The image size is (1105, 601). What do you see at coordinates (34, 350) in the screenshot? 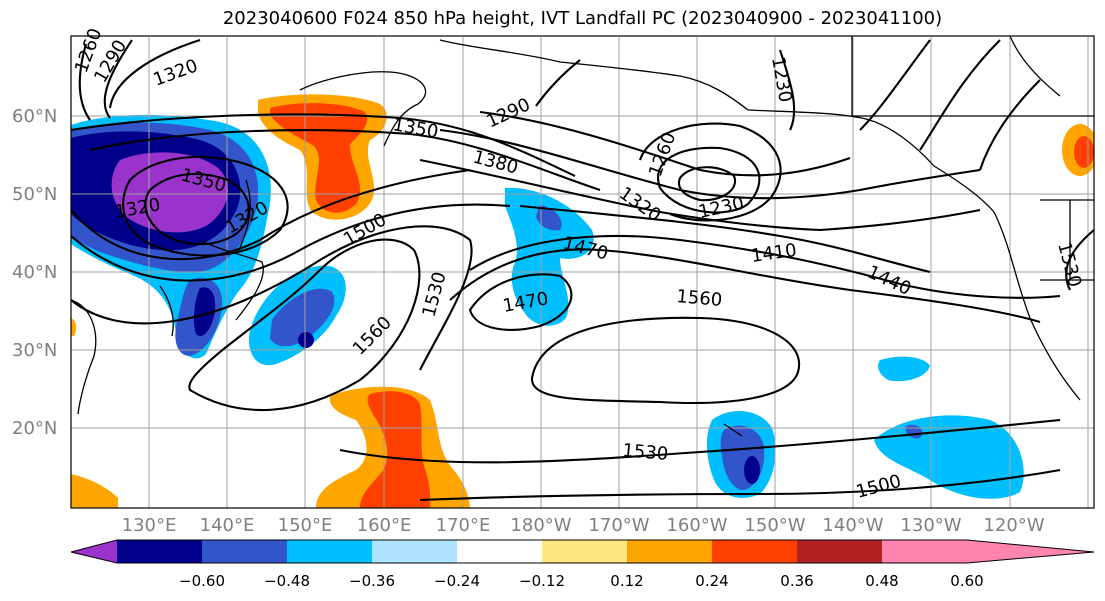
I see `lat-label: 30°N` at bounding box center [34, 350].